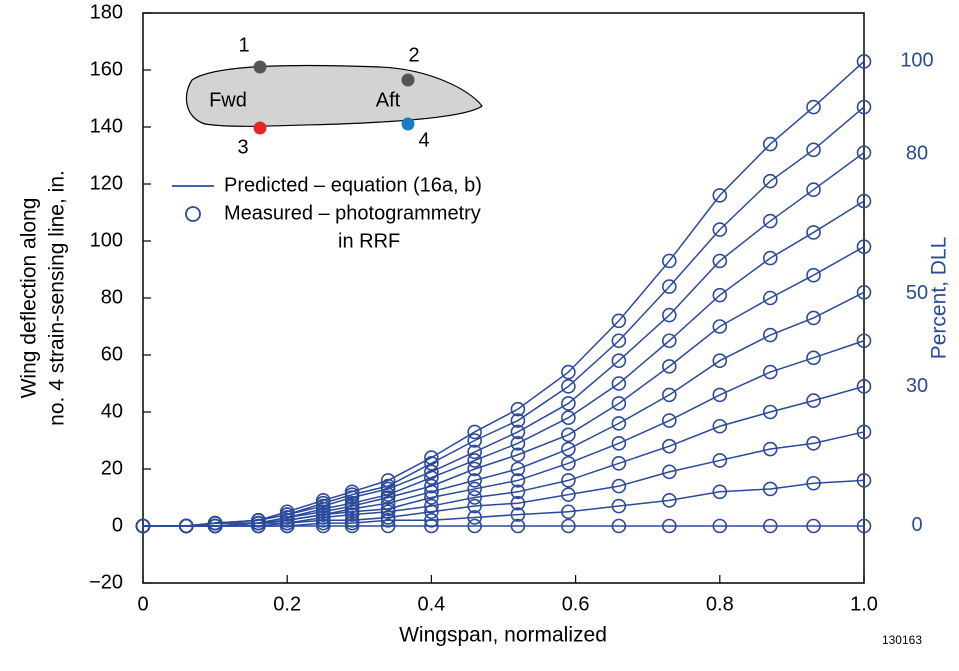 The image size is (959, 671). Describe the element at coordinates (106, 582) in the screenshot. I see `y-tick-label: −20` at that location.